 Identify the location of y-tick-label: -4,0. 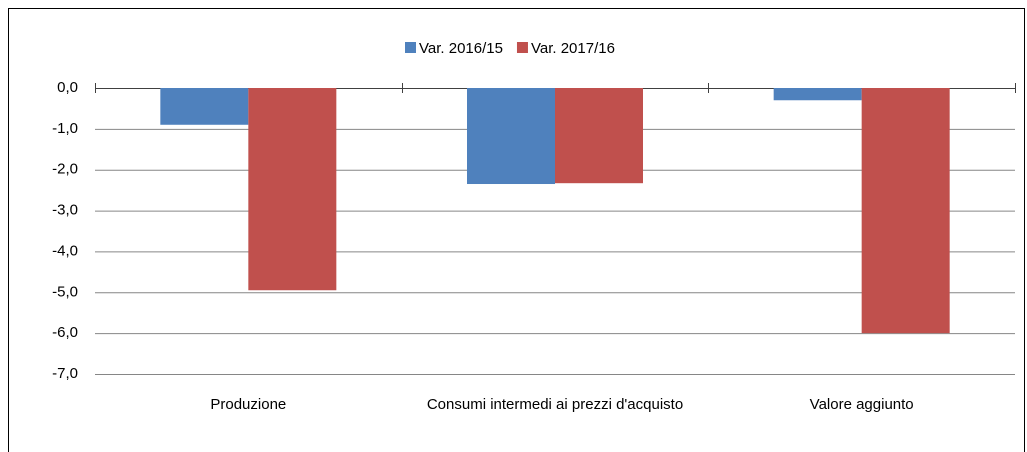
(65, 250).